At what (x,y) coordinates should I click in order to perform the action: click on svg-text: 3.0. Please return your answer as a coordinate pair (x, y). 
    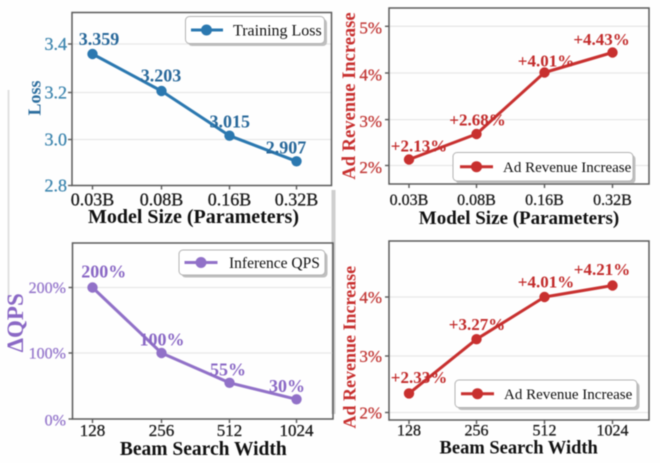
    Looking at the image, I should click on (56, 140).